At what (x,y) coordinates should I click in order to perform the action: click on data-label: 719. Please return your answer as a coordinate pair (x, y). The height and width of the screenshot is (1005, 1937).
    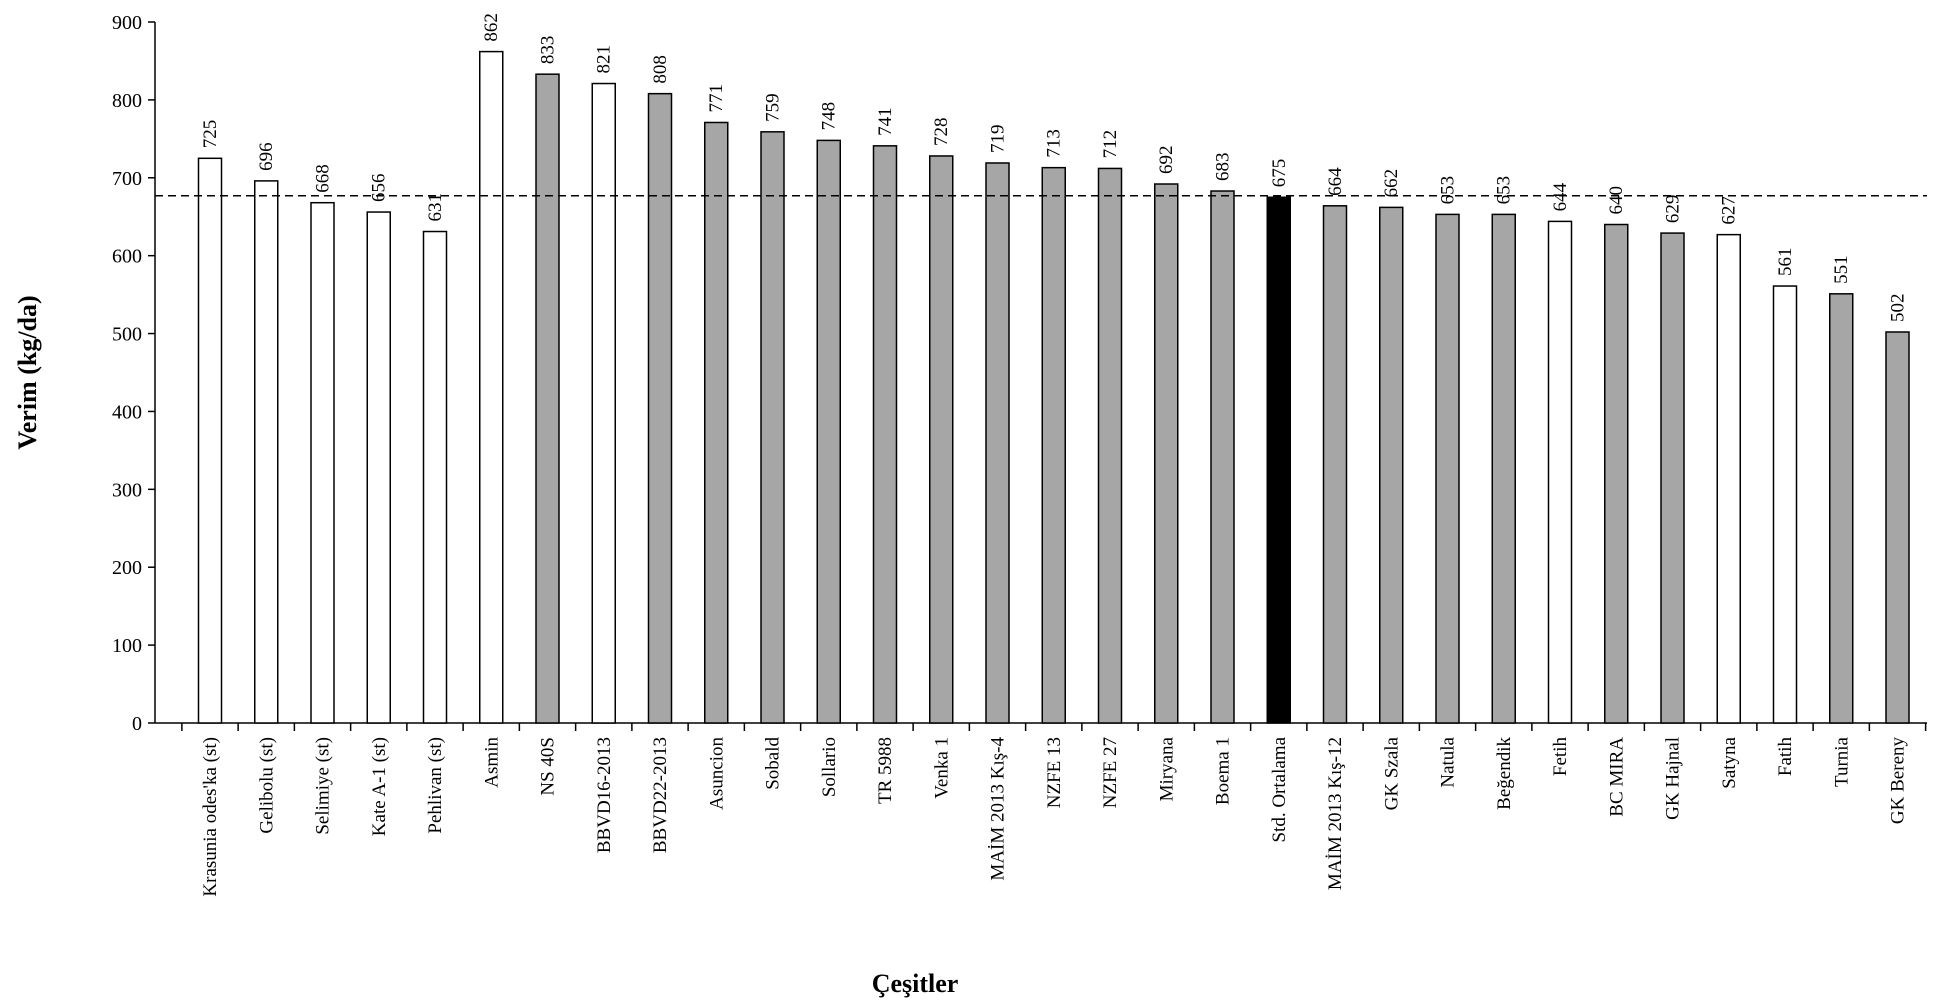
    Looking at the image, I should click on (998, 138).